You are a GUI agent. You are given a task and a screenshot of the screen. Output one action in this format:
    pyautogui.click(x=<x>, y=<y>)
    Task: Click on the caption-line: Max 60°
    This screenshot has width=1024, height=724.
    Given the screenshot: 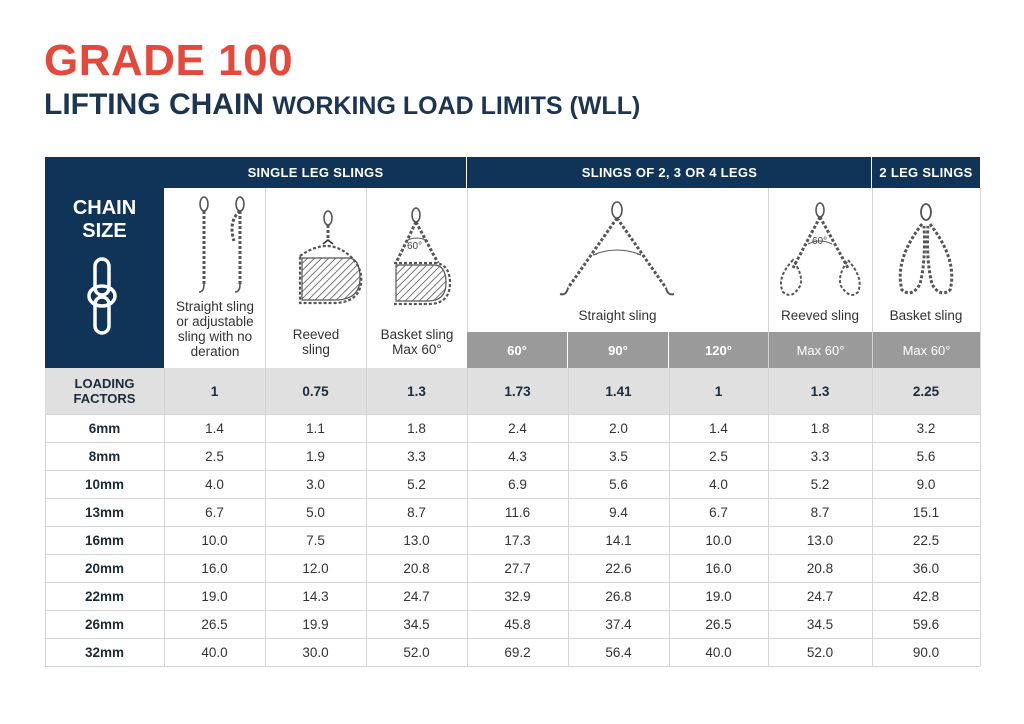 What is the action you would take?
    pyautogui.click(x=417, y=349)
    